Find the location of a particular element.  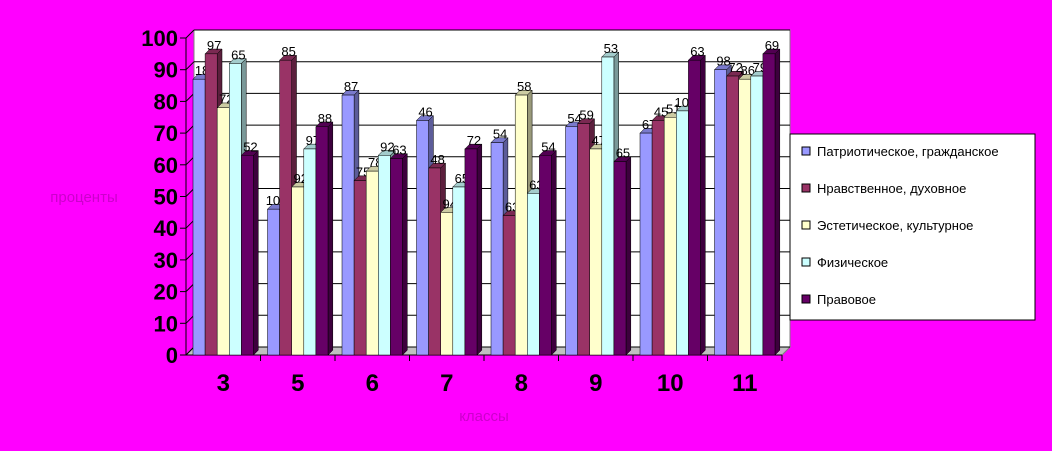

legend-item: Нравственное, духовное is located at coordinates (883, 188).